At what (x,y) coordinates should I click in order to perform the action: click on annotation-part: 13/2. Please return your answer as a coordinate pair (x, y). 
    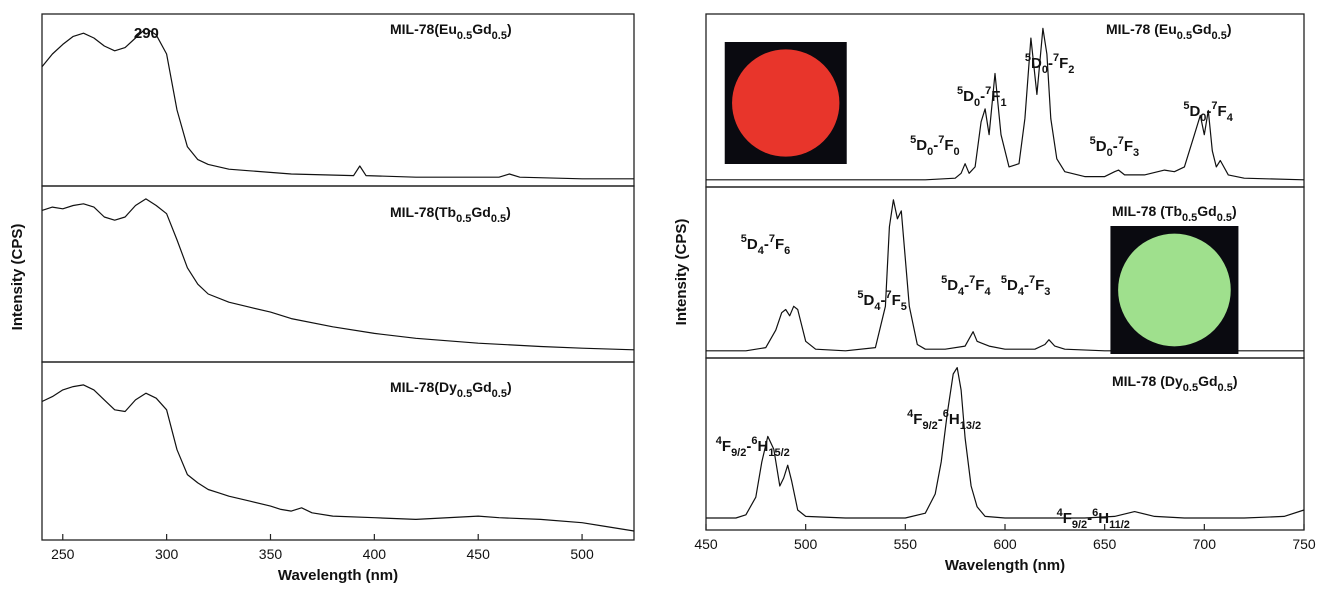
    Looking at the image, I should click on (970, 426).